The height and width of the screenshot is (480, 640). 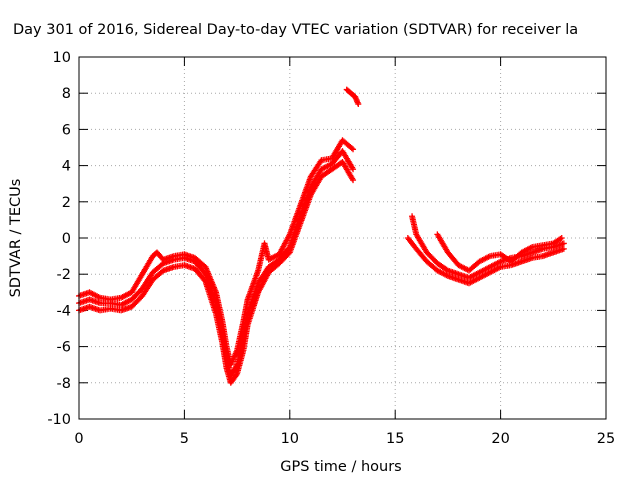 What do you see at coordinates (78, 439) in the screenshot?
I see `x-tick-label: 0` at bounding box center [78, 439].